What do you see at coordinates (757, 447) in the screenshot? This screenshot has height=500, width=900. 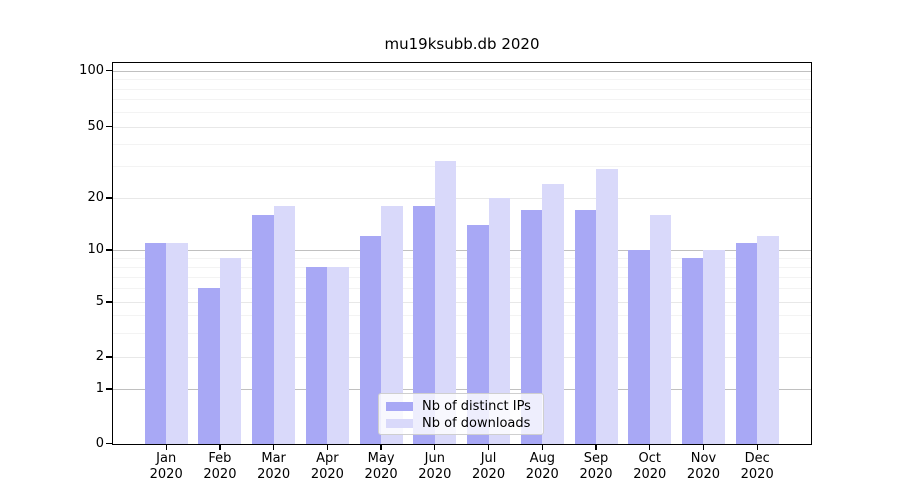 I see `x-tick-mark-dec` at bounding box center [757, 447].